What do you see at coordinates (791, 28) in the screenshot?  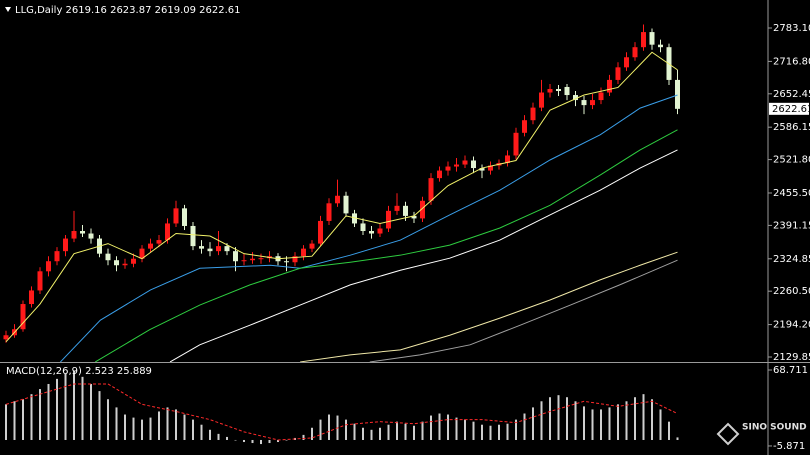 I see `y-tick-label: 2783.10` at bounding box center [791, 28].